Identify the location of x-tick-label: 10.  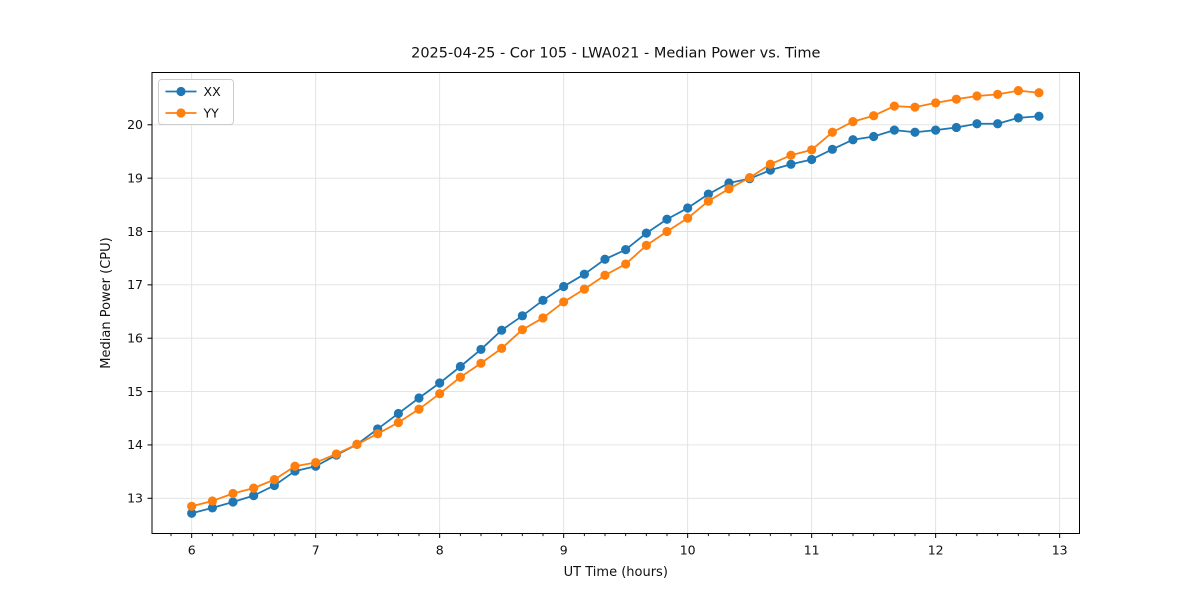
(688, 550).